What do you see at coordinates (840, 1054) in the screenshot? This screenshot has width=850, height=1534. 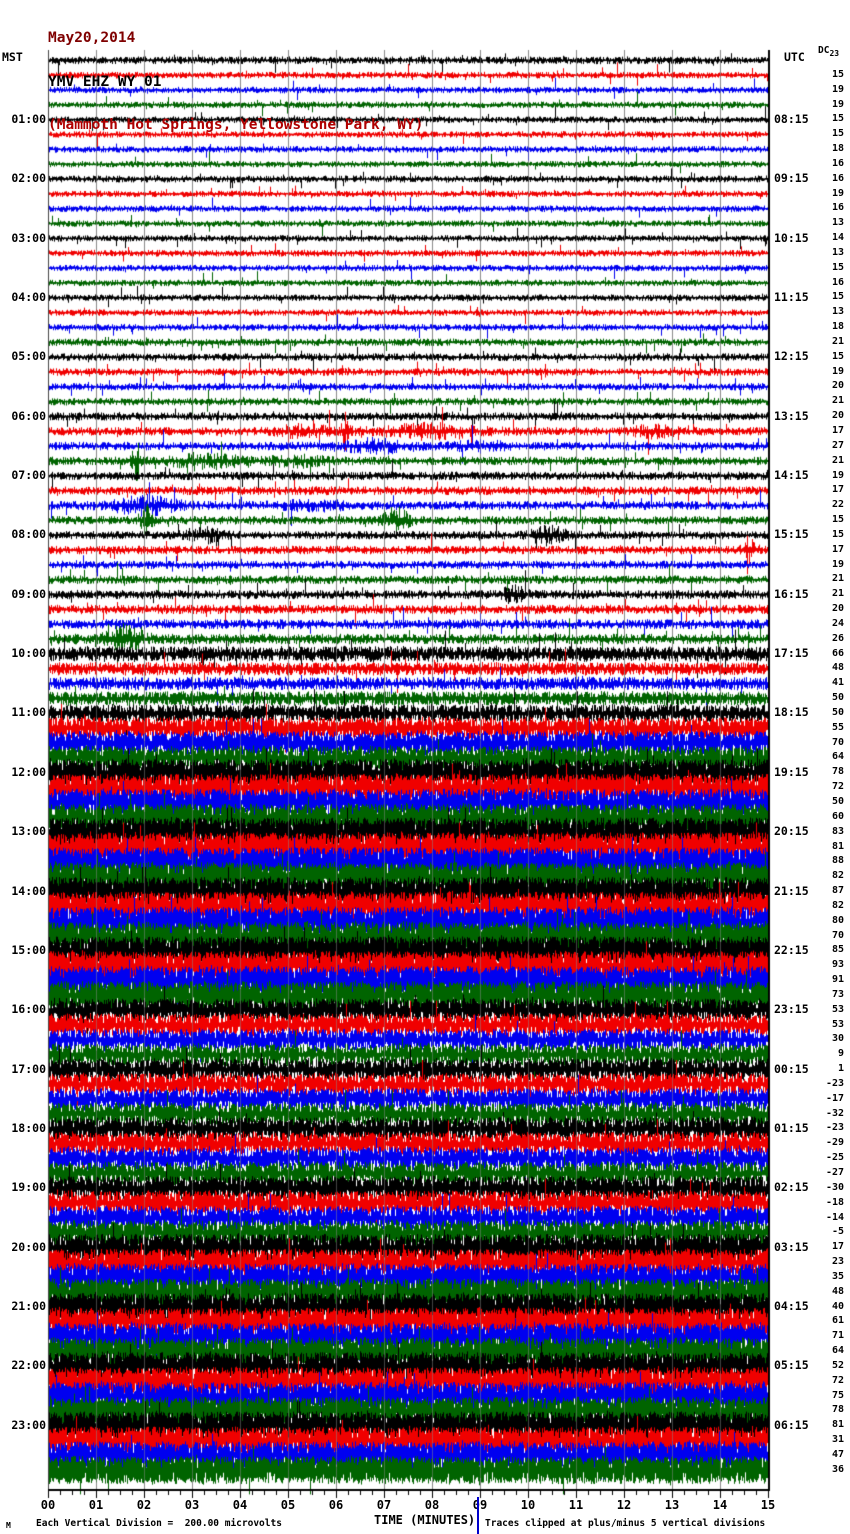 I see `dc-offset-value: 9` at bounding box center [840, 1054].